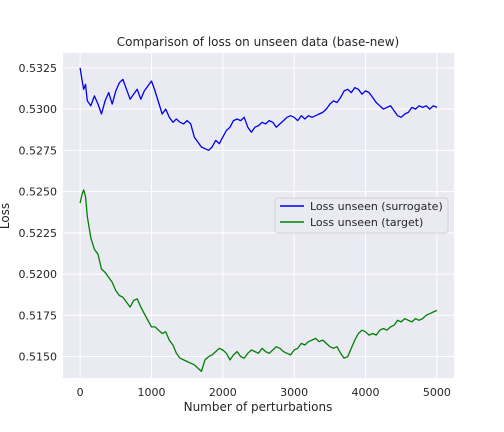  What do you see at coordinates (38, 357) in the screenshot?
I see `y-tick-label: 0.5150` at bounding box center [38, 357].